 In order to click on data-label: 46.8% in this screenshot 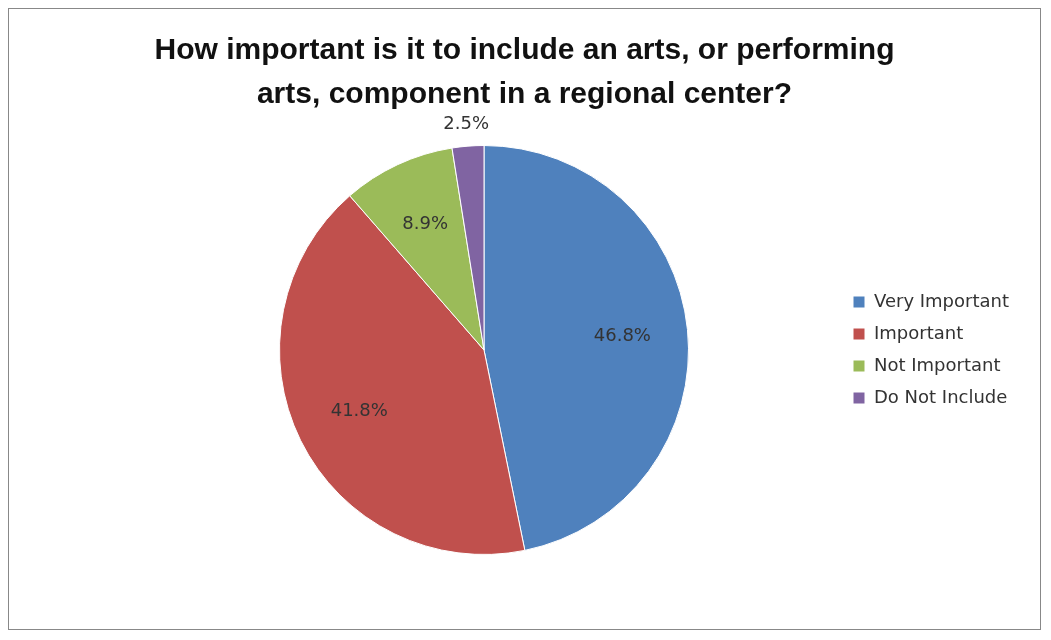, I will do `click(622, 334)`.